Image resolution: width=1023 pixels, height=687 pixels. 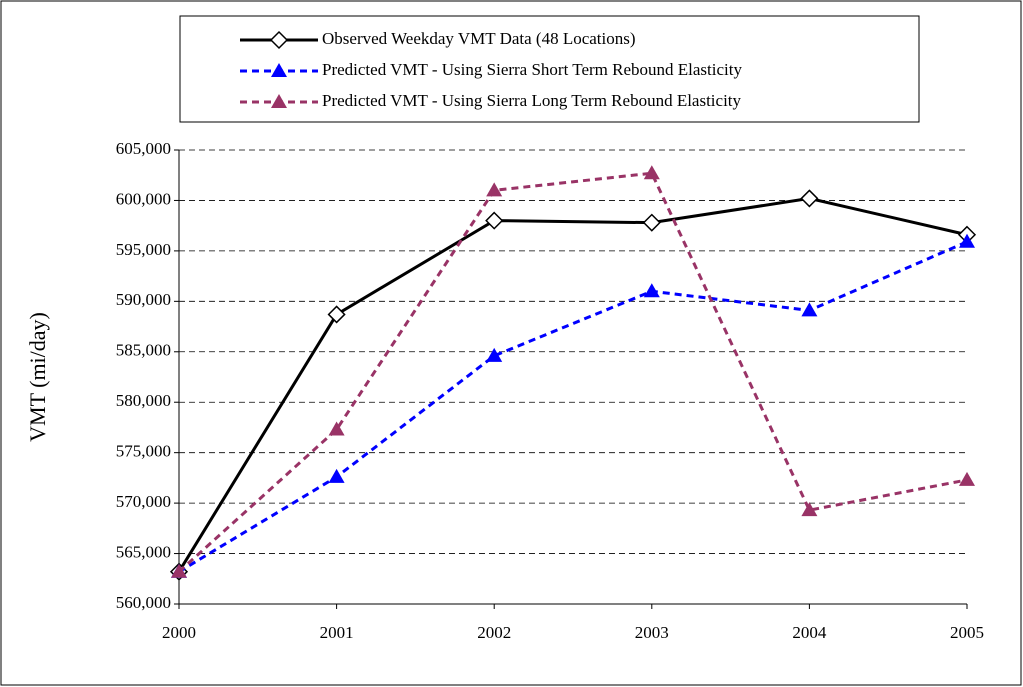 I want to click on x-tick-label: 2005, so click(x=967, y=632).